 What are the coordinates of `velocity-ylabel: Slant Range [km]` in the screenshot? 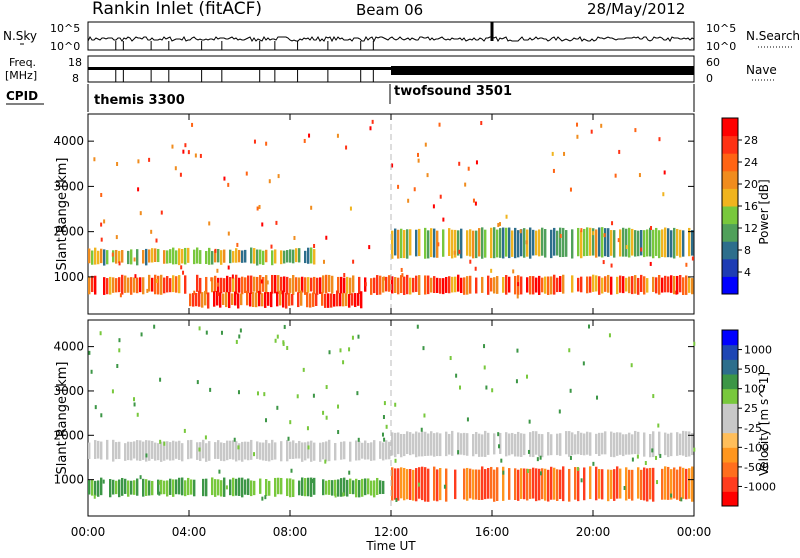 It's located at (62, 418).